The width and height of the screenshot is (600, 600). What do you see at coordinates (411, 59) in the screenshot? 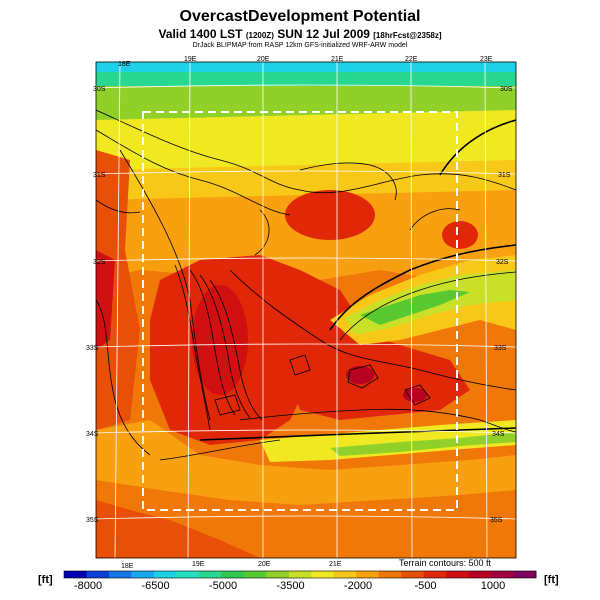
I see `lon-label-top: 22E` at bounding box center [411, 59].